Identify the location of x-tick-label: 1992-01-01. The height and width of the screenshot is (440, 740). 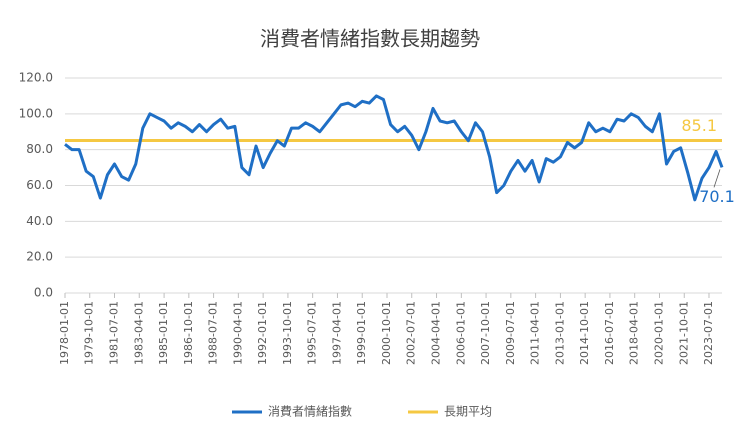
(262, 333).